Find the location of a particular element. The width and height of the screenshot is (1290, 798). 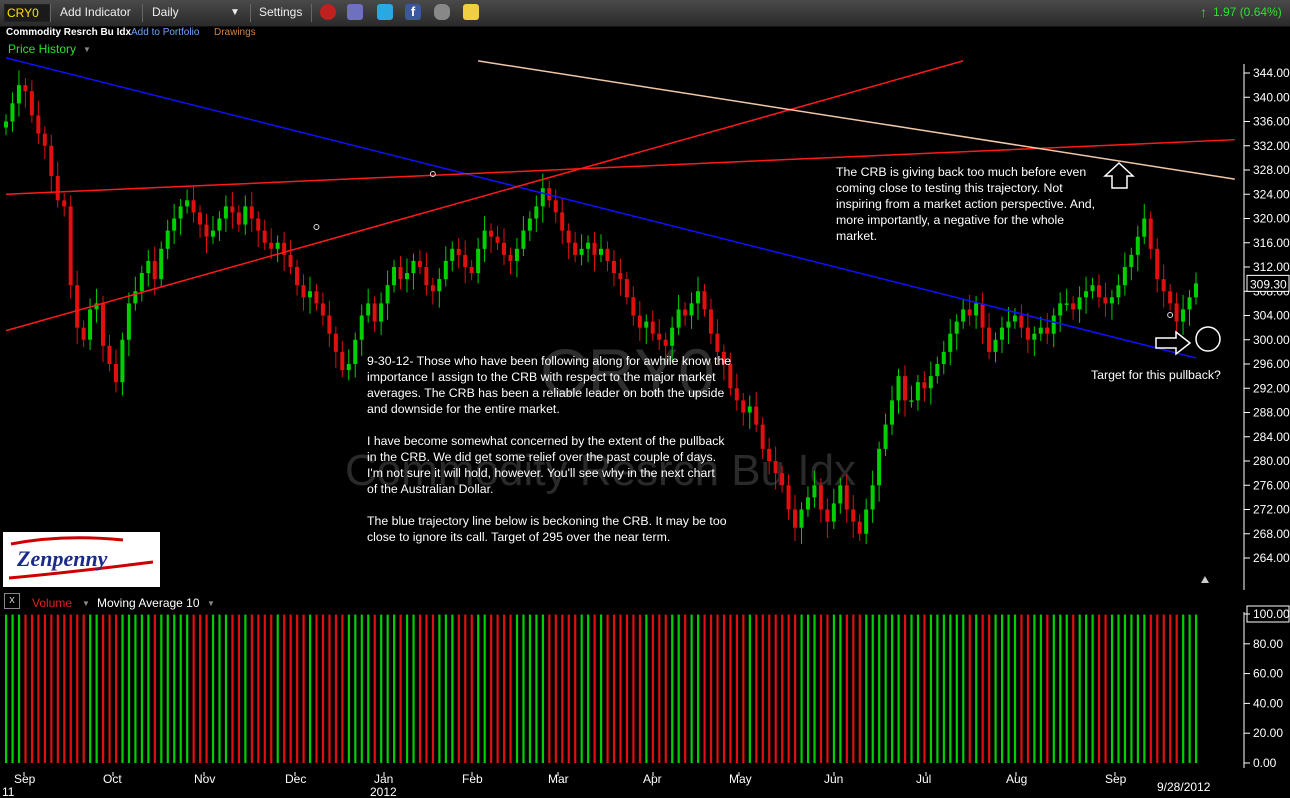

y-tick-label: 296.00 is located at coordinates (1271, 364).